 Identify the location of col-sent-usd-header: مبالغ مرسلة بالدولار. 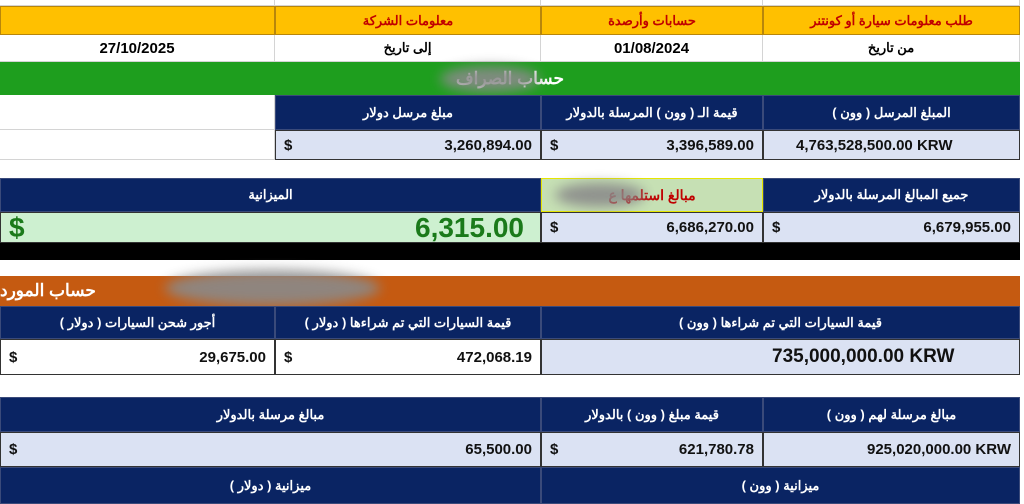
(270, 414).